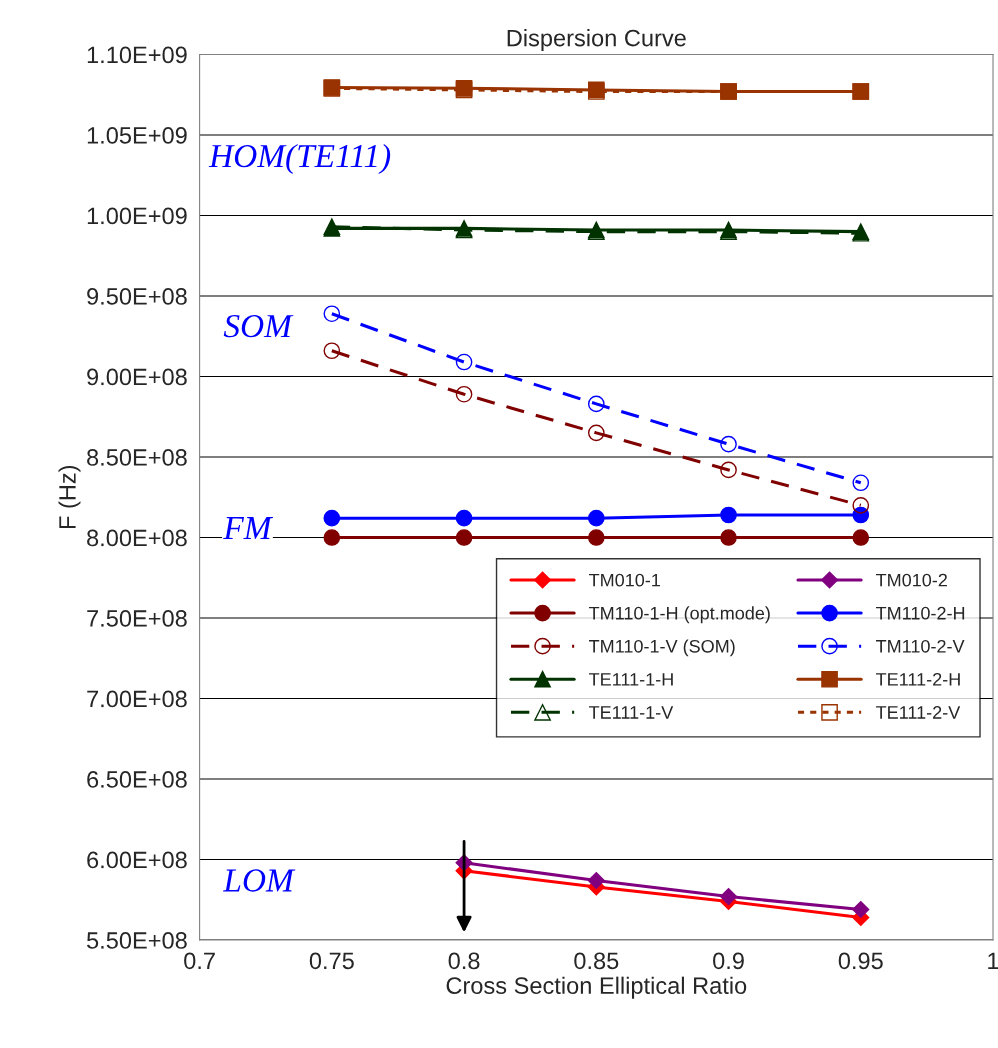 The width and height of the screenshot is (998, 1048). I want to click on y-tick-label: 1.10E+09, so click(137, 55).